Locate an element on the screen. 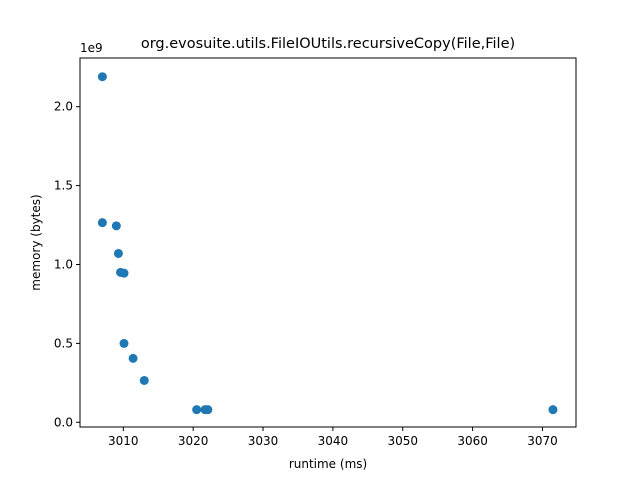 Image resolution: width=640 pixels, height=480 pixels. x-tick-label: 3010 is located at coordinates (123, 441).